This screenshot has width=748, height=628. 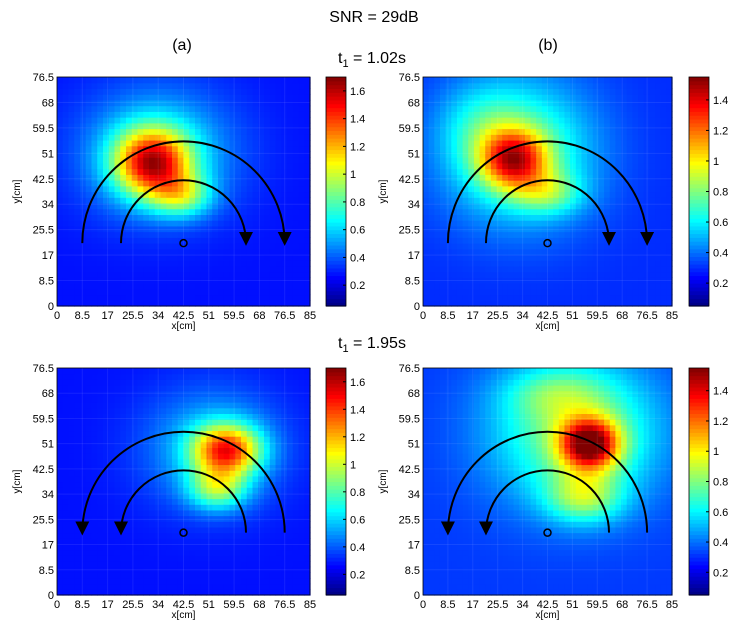 What do you see at coordinates (672, 316) in the screenshot?
I see `x-tick-label: 85` at bounding box center [672, 316].